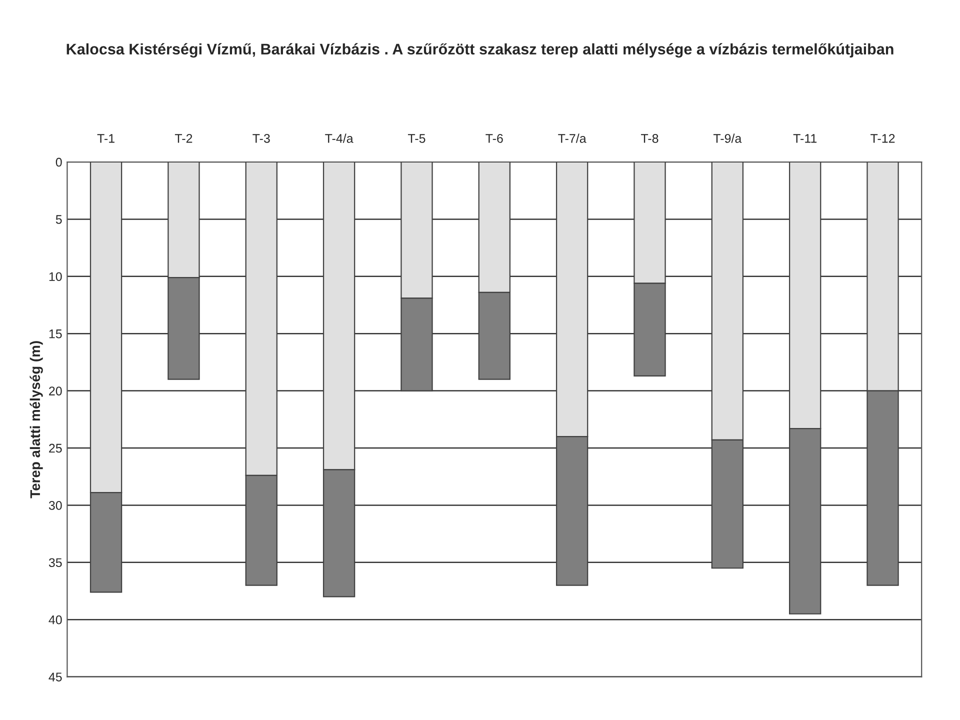 Image resolution: width=960 pixels, height=720 pixels. Describe the element at coordinates (105, 138) in the screenshot. I see `x-tick-label: T-1` at that location.